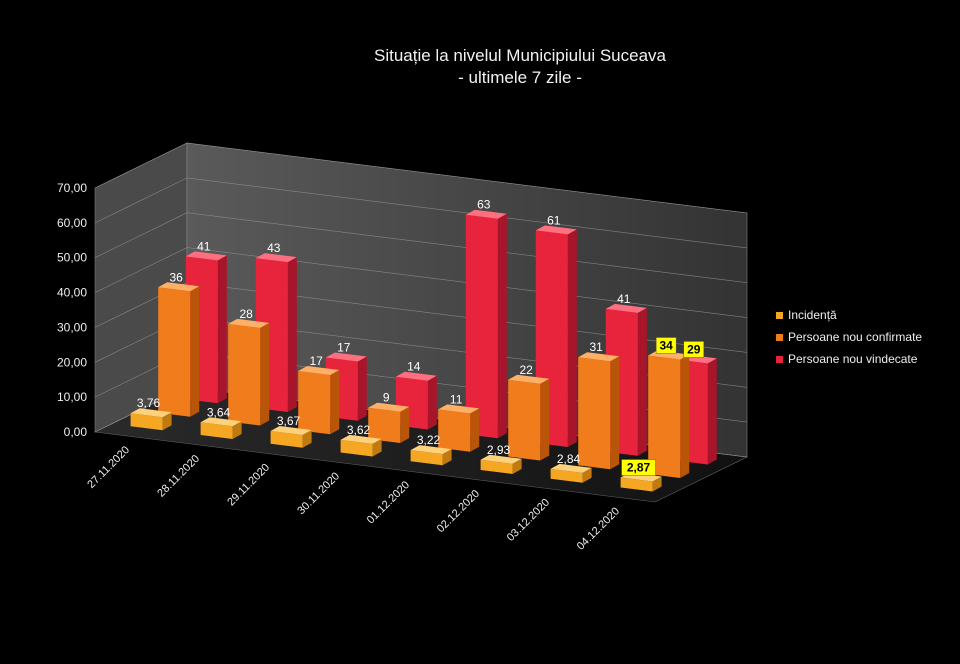  I want to click on bar-s0-28.11.2020-side, so click(237, 430).